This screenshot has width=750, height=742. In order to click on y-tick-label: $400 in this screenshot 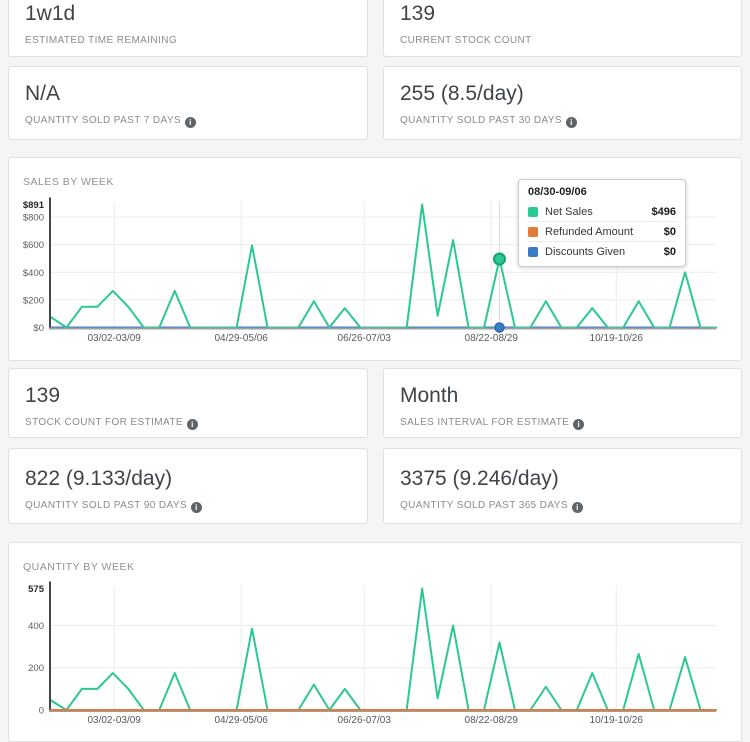, I will do `click(33, 273)`.